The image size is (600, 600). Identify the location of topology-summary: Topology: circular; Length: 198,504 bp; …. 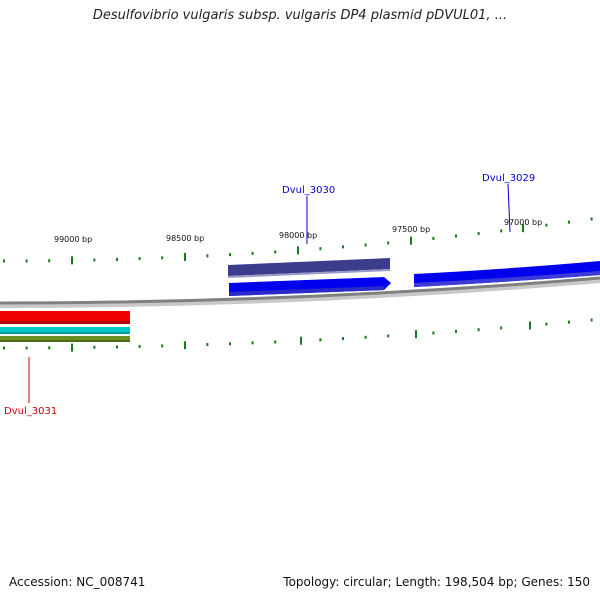
(436, 582).